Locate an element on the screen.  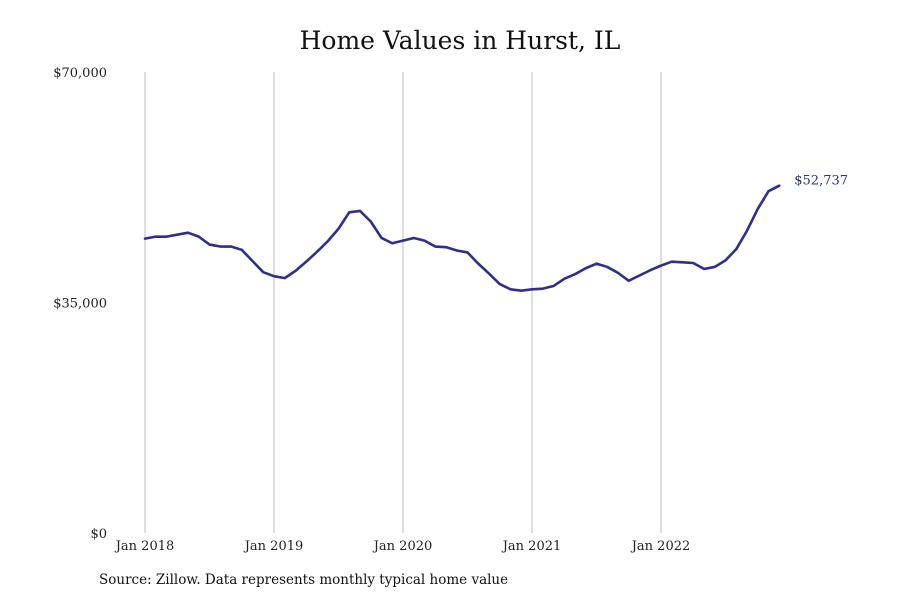
series-line is located at coordinates (462, 238).